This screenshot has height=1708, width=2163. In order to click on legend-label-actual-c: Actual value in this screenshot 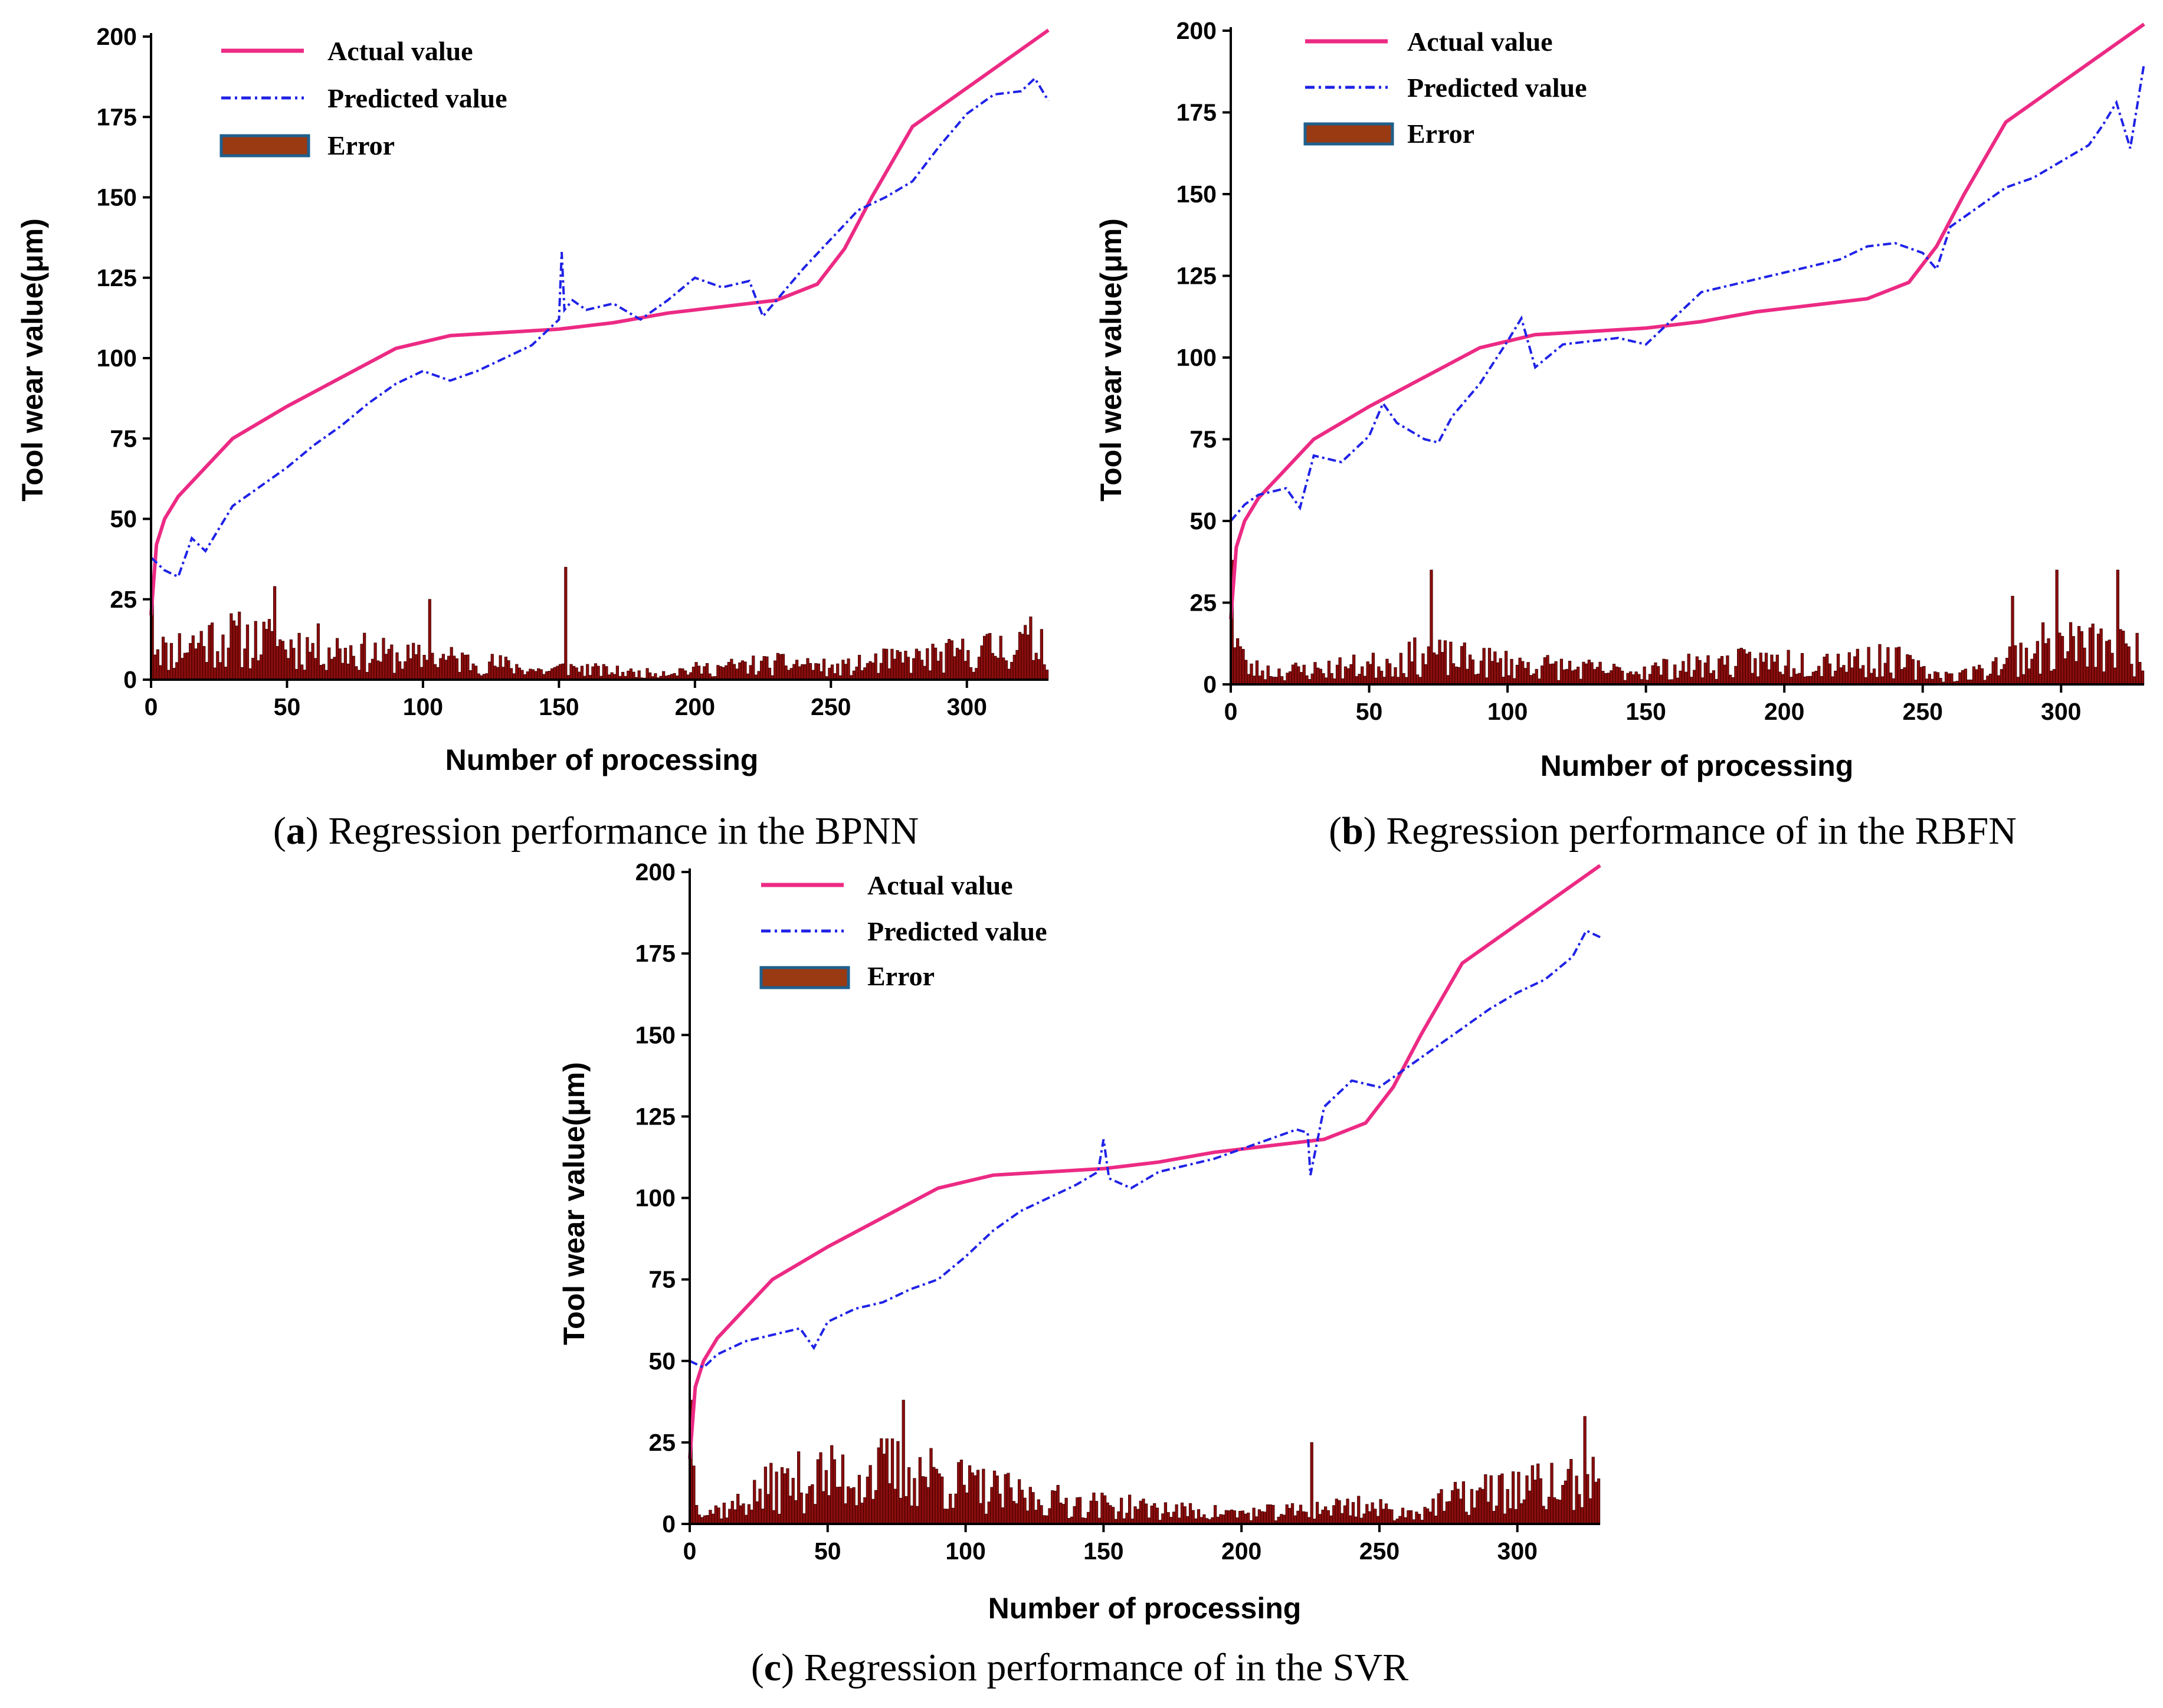, I will do `click(940, 885)`.